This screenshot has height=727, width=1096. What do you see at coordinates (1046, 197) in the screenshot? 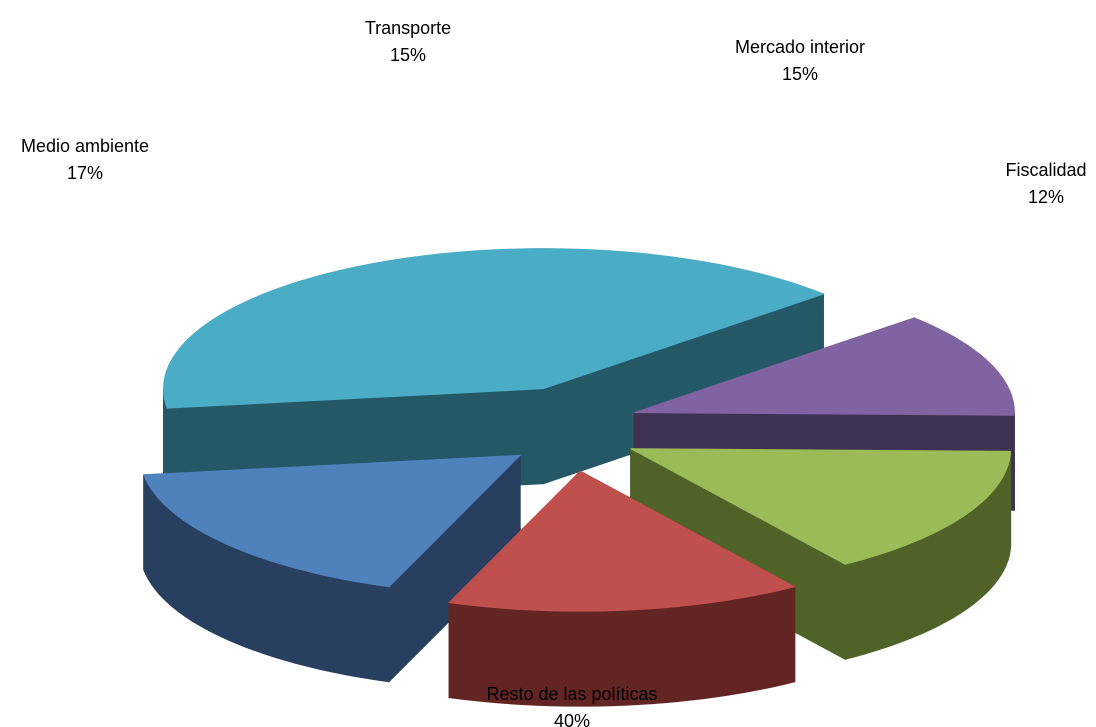
I see `slice-percent-1: 12%` at bounding box center [1046, 197].